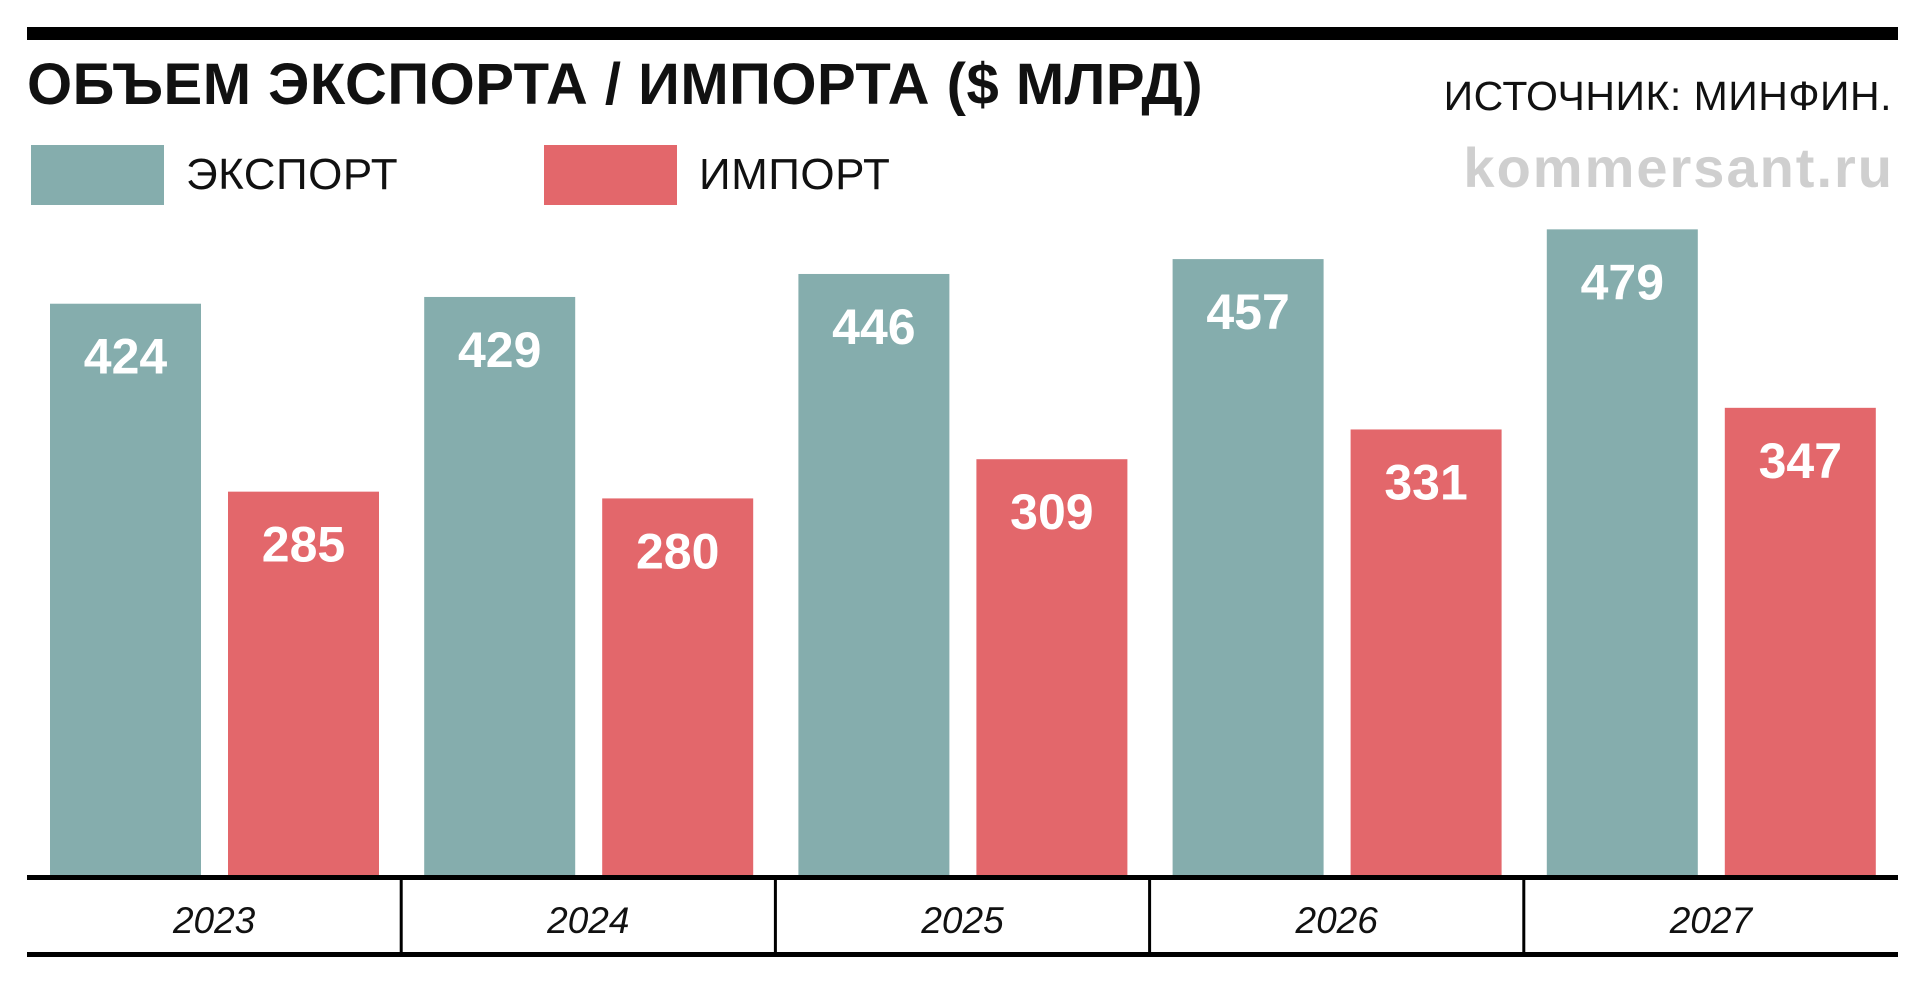 The width and height of the screenshot is (1920, 983). What do you see at coordinates (126, 357) in the screenshot?
I see `bar-value-label-export-2023: 424` at bounding box center [126, 357].